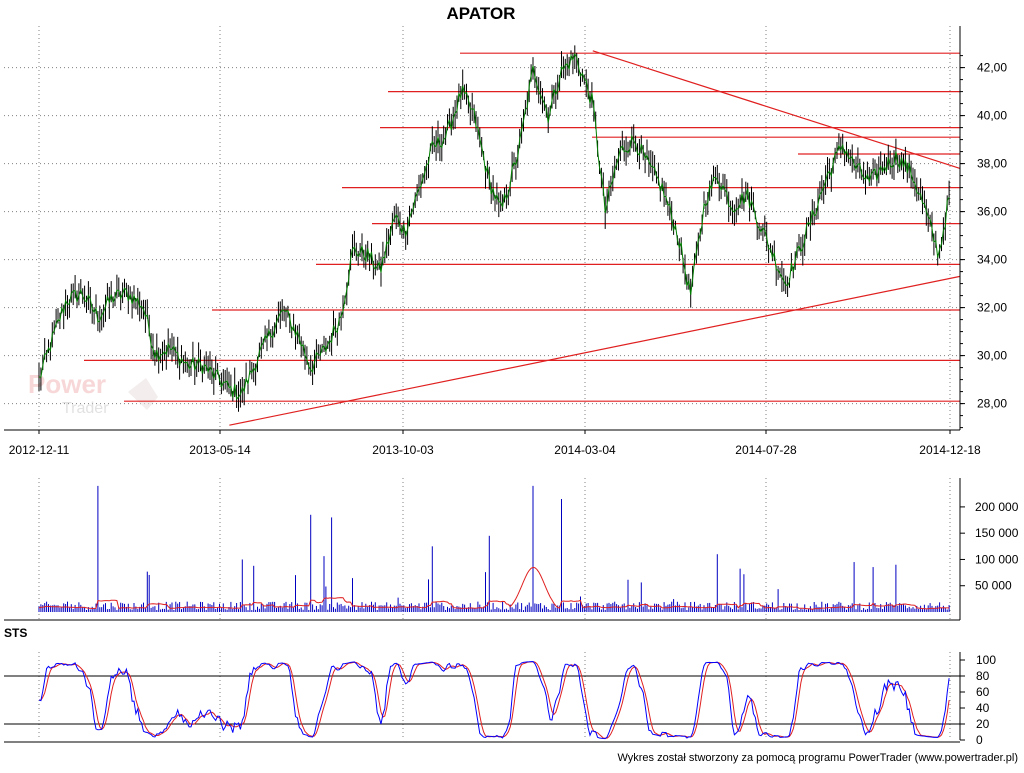  I want to click on oscillator-y-tick-label: 40, so click(983, 708).